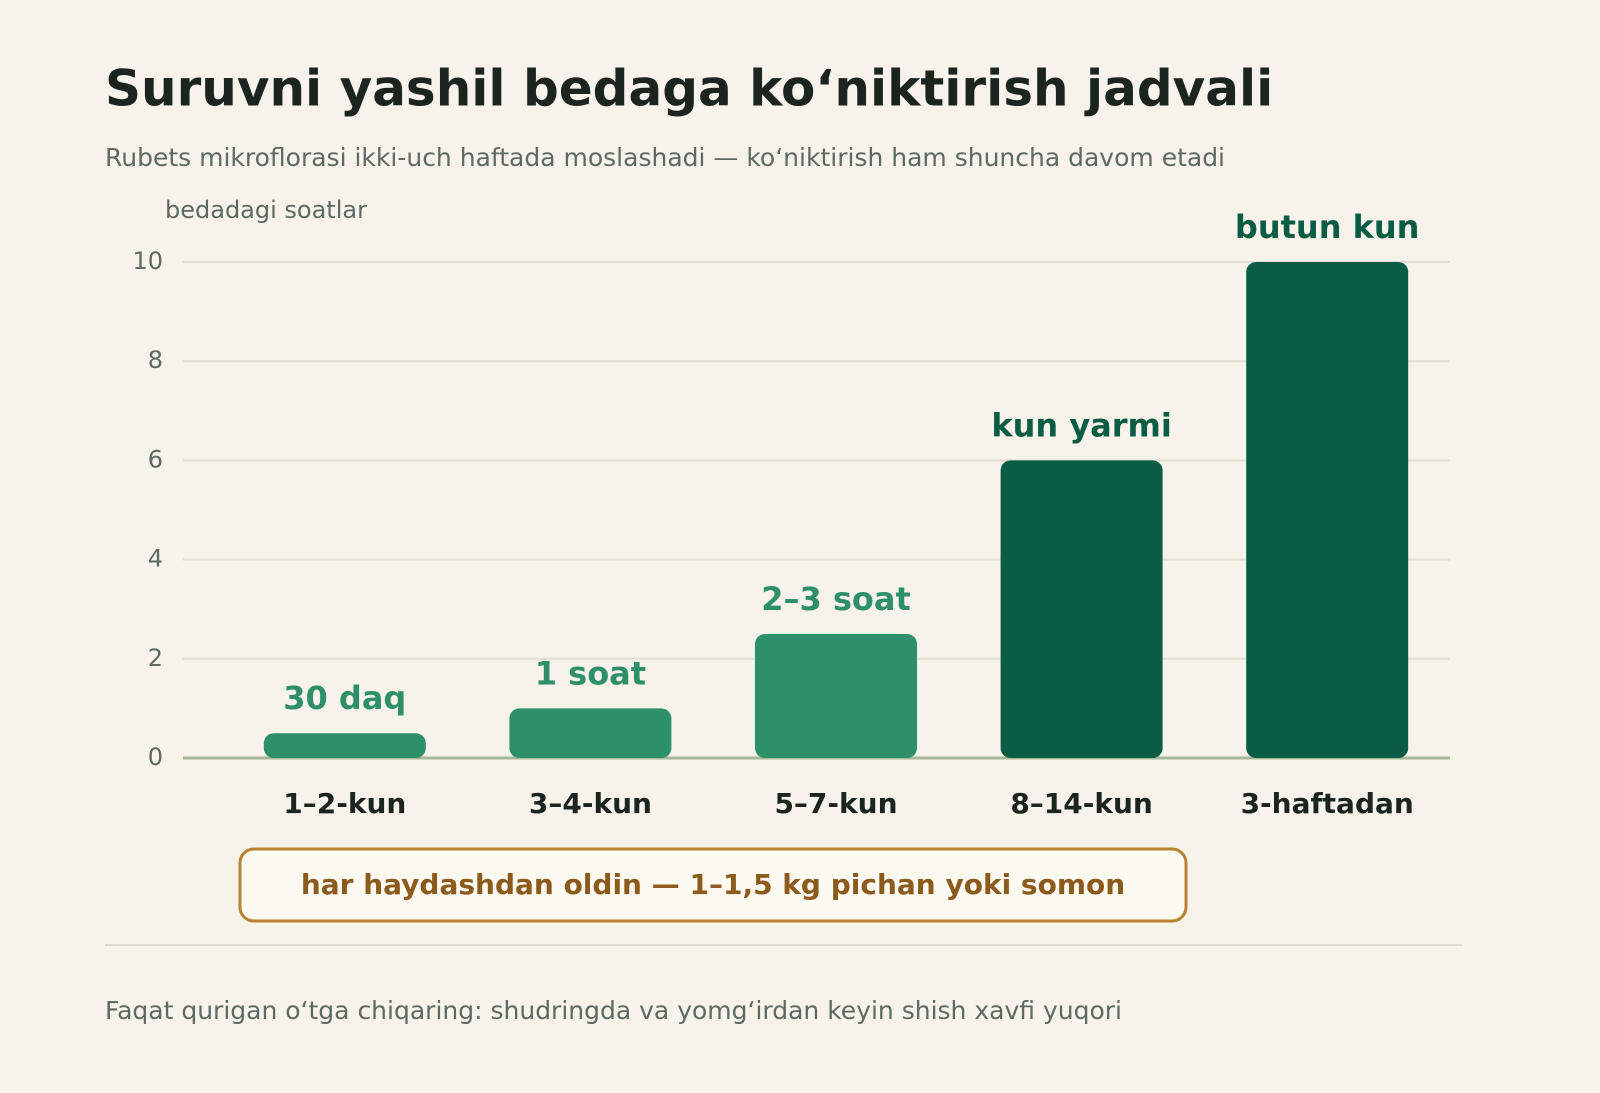 The height and width of the screenshot is (1093, 1600). What do you see at coordinates (155, 559) in the screenshot?
I see `y-tick-label: 4` at bounding box center [155, 559].